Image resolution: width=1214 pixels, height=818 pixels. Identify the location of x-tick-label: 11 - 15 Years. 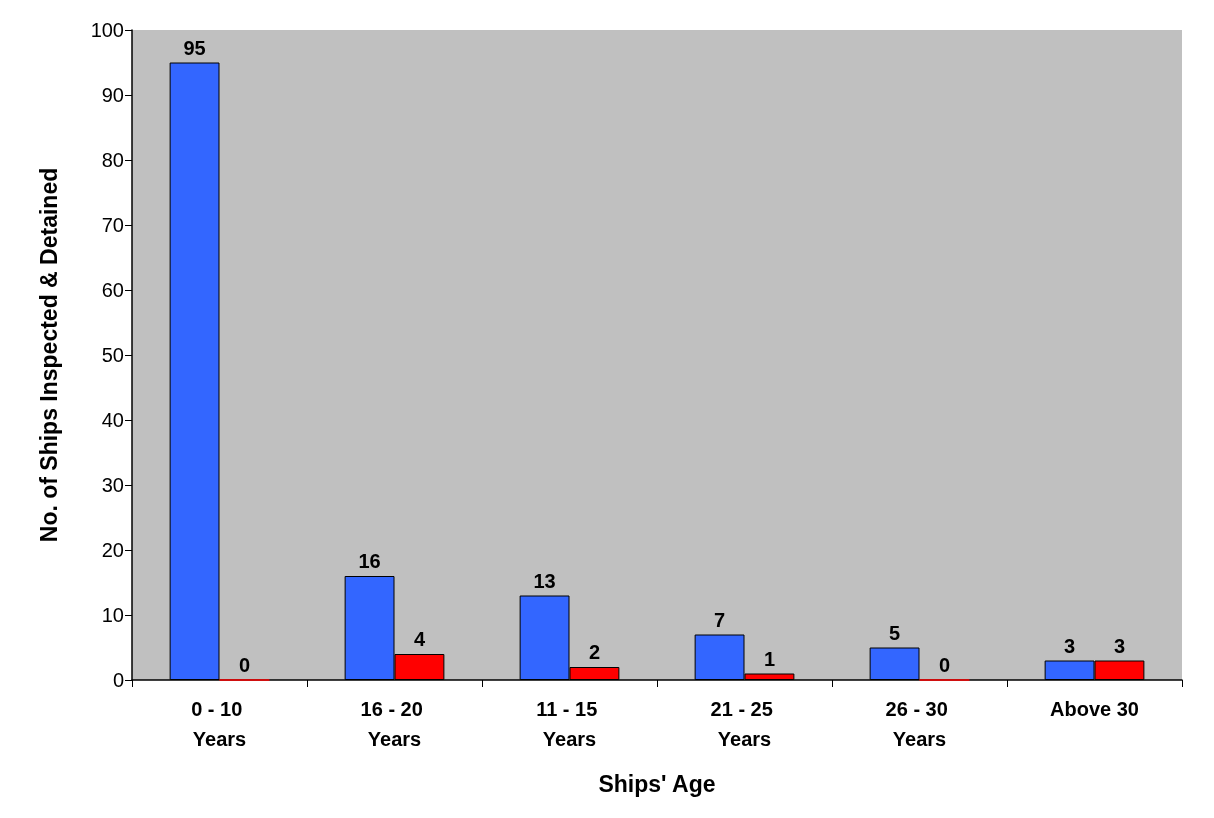
(569, 724).